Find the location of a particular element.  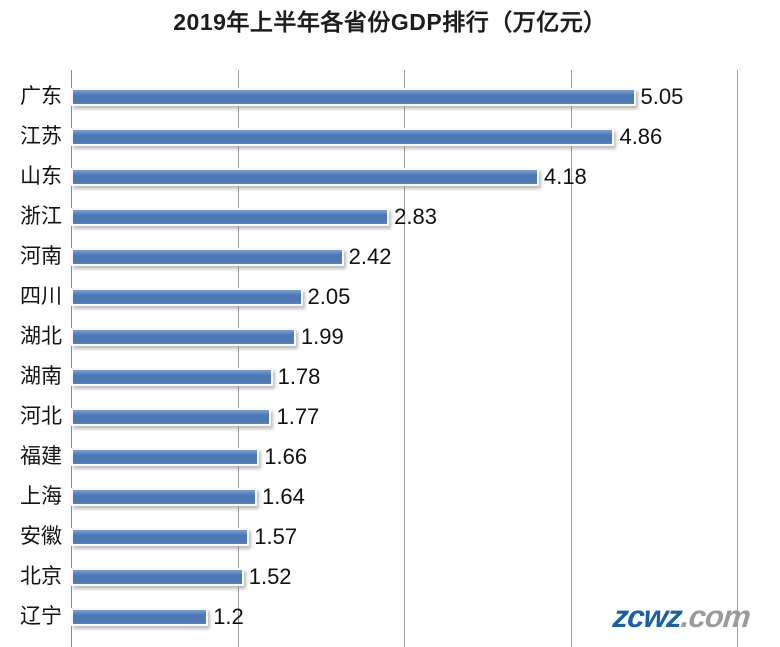

bar-track: 2.42 is located at coordinates (404, 257).